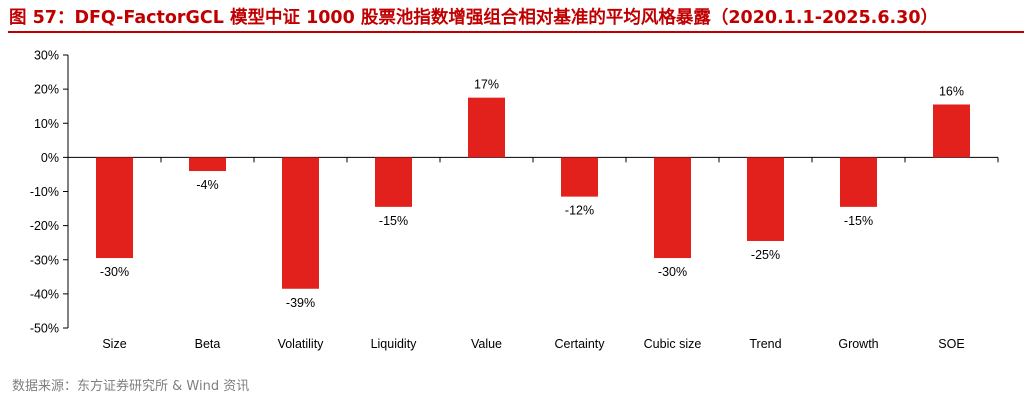 The image size is (1032, 403). Describe the element at coordinates (951, 131) in the screenshot. I see `bar-soe` at that location.